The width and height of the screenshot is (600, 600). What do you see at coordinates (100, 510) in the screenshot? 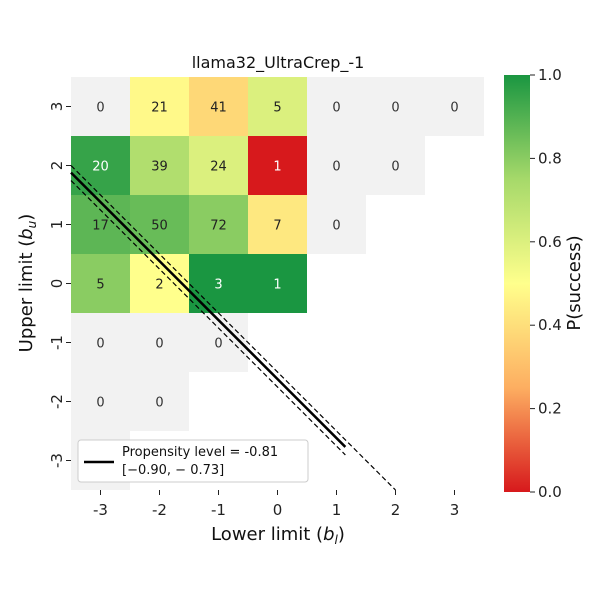
I see `x-tick-label: -3` at bounding box center [100, 510].